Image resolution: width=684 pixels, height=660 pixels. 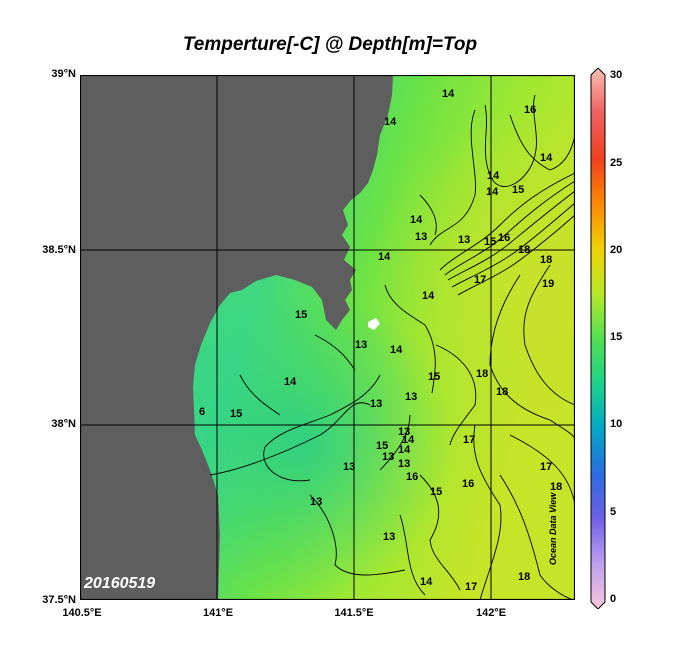 I want to click on lon-tick-142: 142°E, so click(x=491, y=613).